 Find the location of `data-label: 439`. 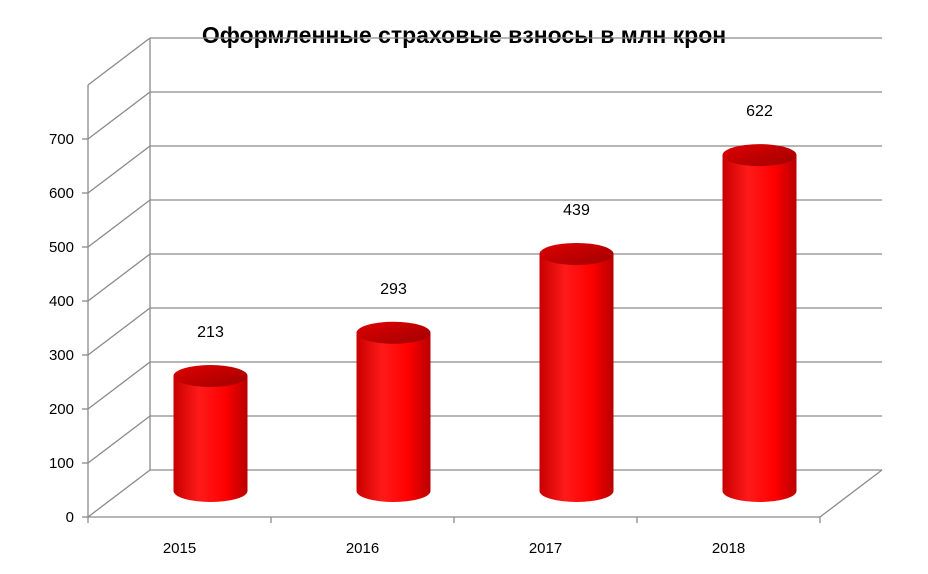

data-label: 439 is located at coordinates (576, 210).